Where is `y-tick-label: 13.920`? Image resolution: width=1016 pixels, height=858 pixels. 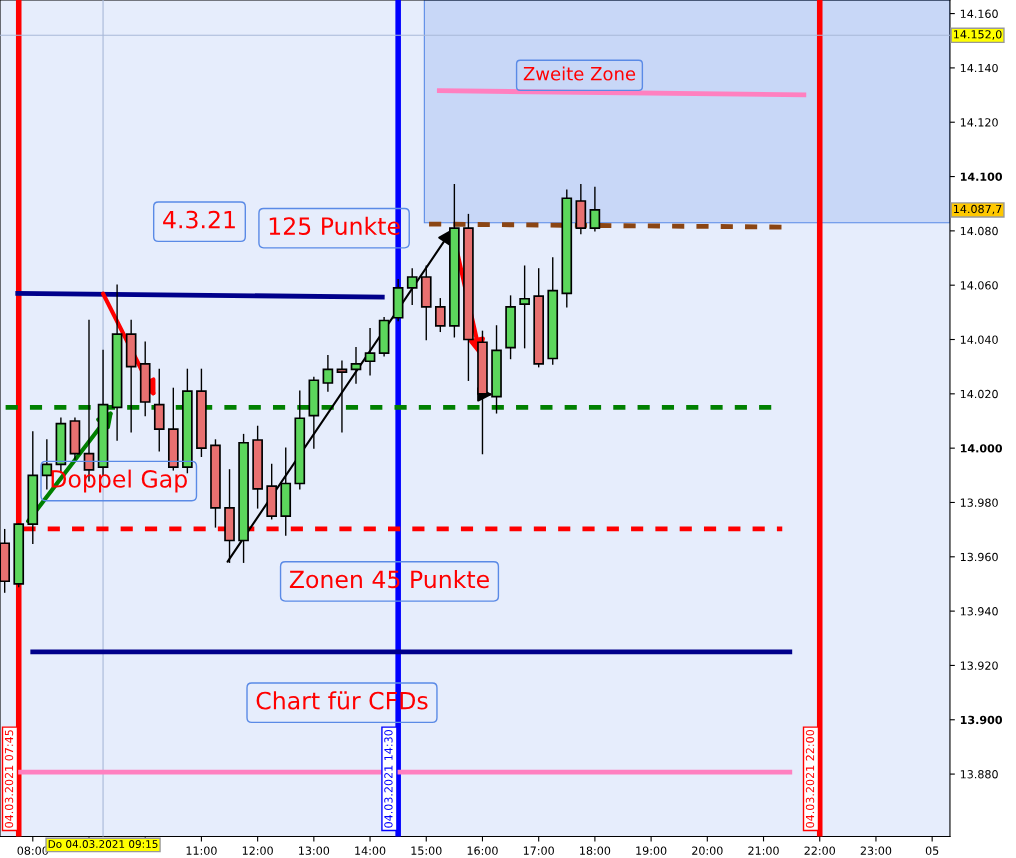
y-tick-label: 13.920 is located at coordinates (979, 665).